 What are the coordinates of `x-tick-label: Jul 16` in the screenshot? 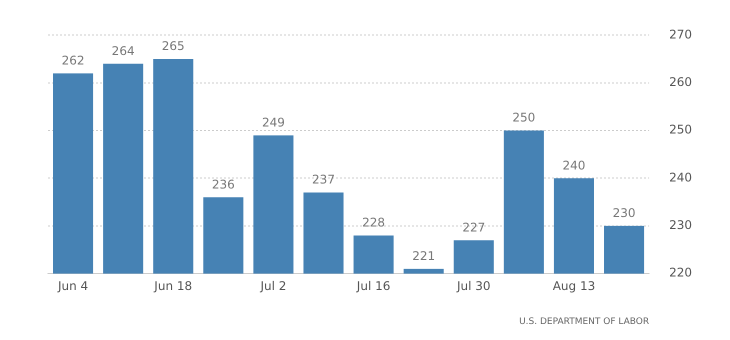 It's located at (373, 285).